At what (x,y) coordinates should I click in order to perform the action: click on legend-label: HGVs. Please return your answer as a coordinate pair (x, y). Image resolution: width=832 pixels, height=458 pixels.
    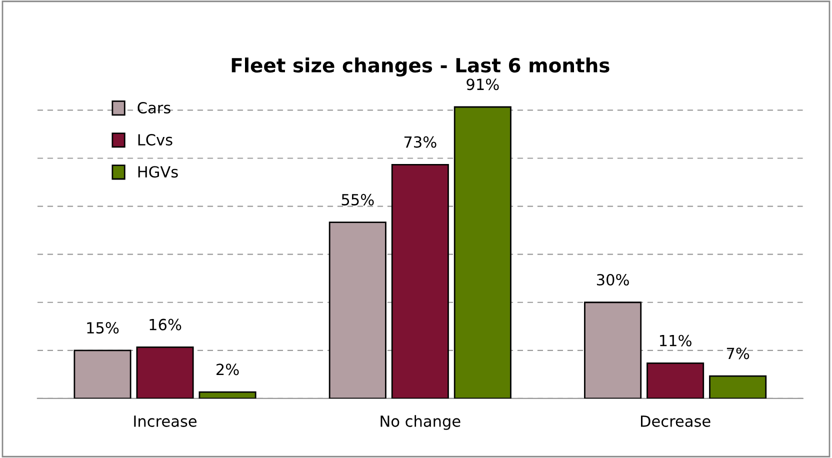
    Looking at the image, I should click on (158, 172).